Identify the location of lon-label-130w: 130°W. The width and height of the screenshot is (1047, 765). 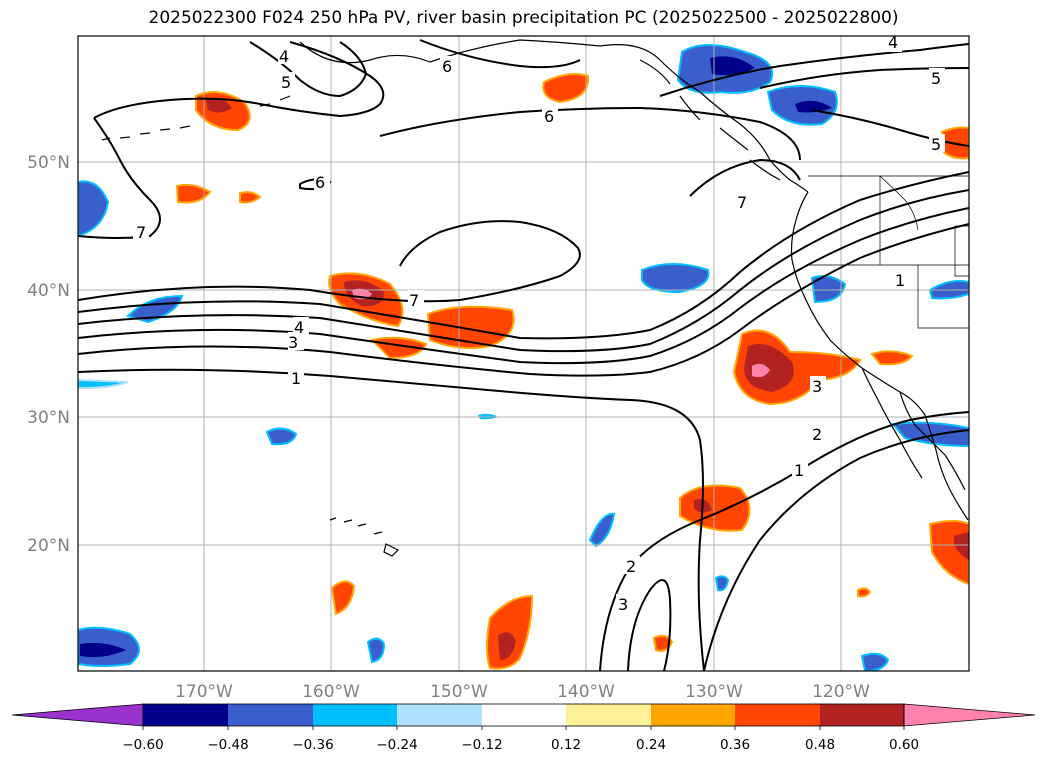
(714, 692).